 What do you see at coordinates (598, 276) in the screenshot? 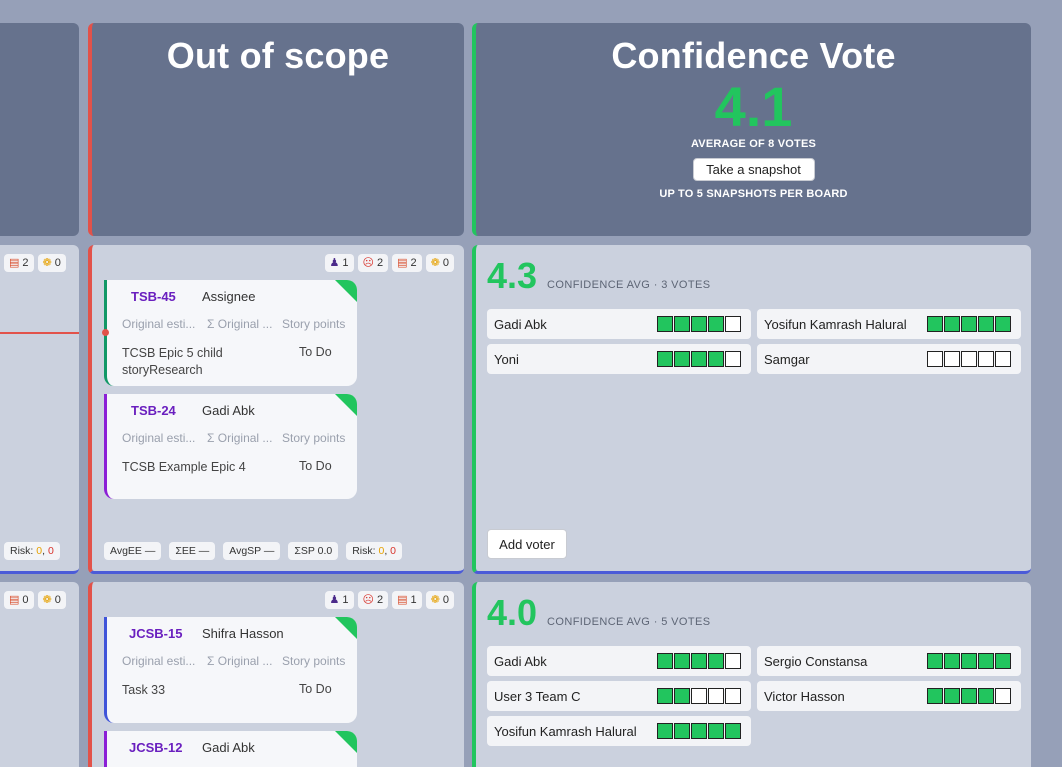
I see `lane-confidence: 4.3 CONFIDENCE AVG · 3 VOTES` at bounding box center [598, 276].